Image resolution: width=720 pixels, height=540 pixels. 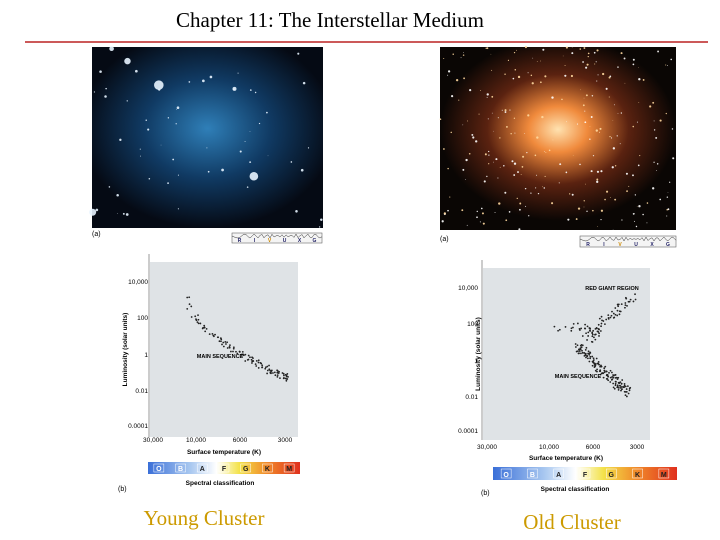 I want to click on spectral-class-box, so click(x=637, y=473).